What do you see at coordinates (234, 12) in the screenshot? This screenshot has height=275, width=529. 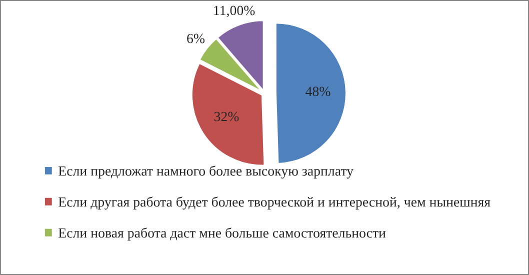 I see `data-label: 11,00%` at bounding box center [234, 12].